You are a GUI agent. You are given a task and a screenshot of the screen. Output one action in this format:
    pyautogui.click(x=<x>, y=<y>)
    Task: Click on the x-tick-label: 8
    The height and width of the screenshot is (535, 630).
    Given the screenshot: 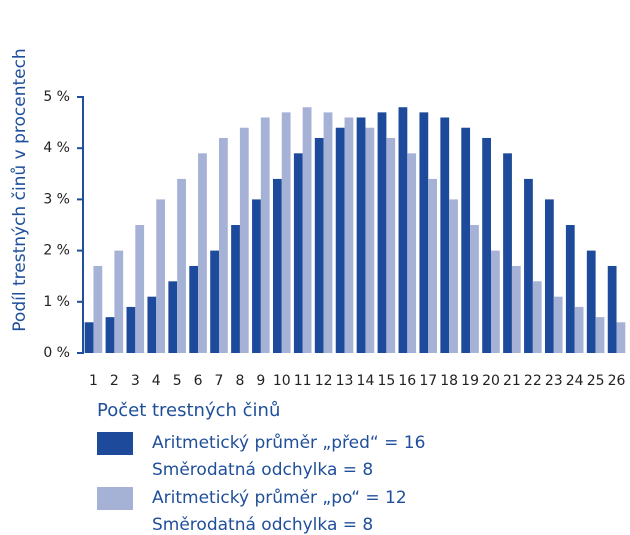 What is the action you would take?
    pyautogui.click(x=239, y=381)
    